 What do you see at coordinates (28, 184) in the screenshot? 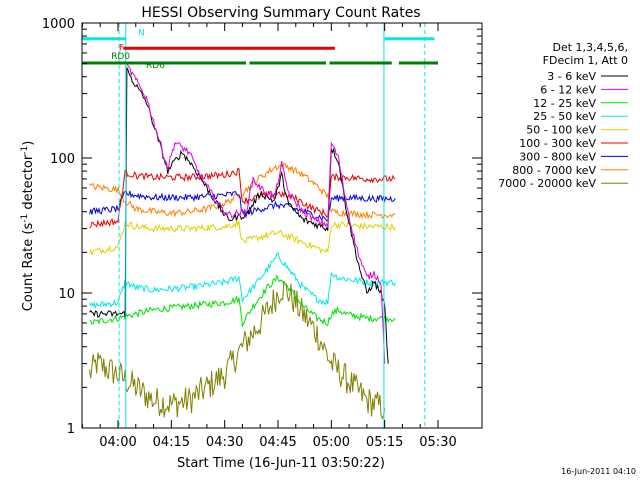
I see `y-axis-label-mid: detector` at bounding box center [28, 184].